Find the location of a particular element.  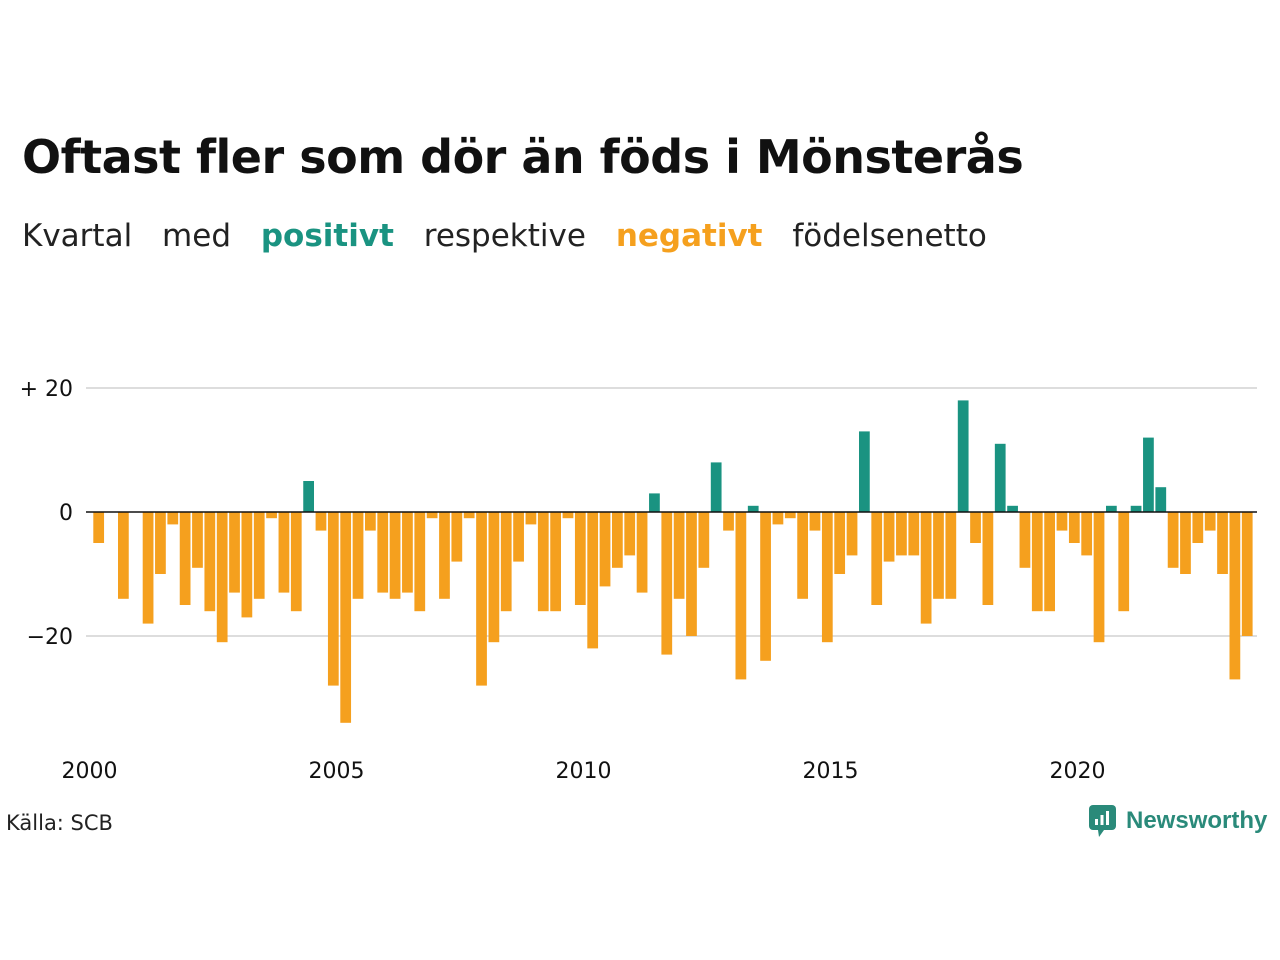

source-note: Källa: SCB is located at coordinates (59, 823).